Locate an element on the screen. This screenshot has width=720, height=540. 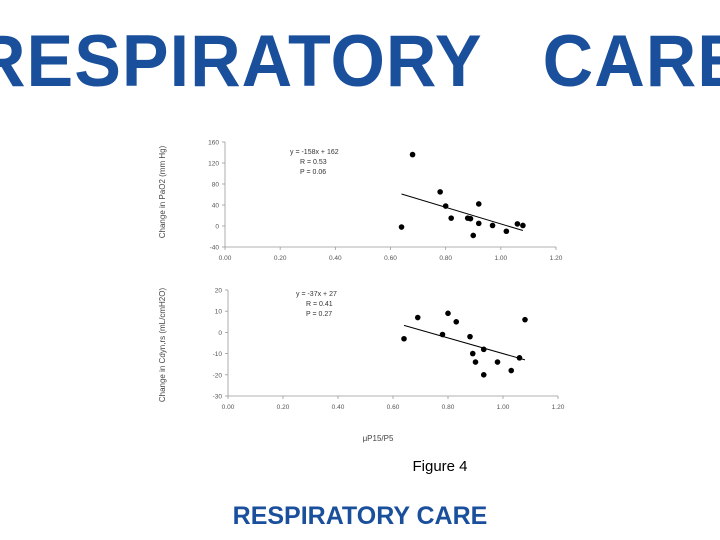
bottom-x-tick-label: 1.00 is located at coordinates (503, 407).